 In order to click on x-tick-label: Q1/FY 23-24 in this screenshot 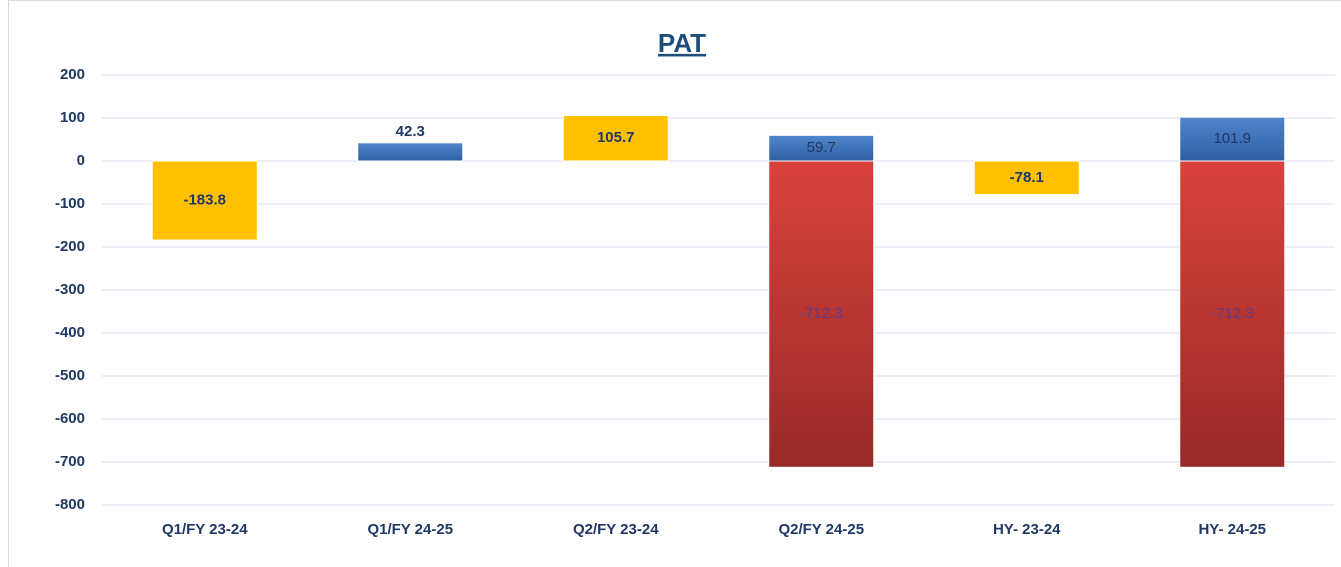, I will do `click(205, 529)`.